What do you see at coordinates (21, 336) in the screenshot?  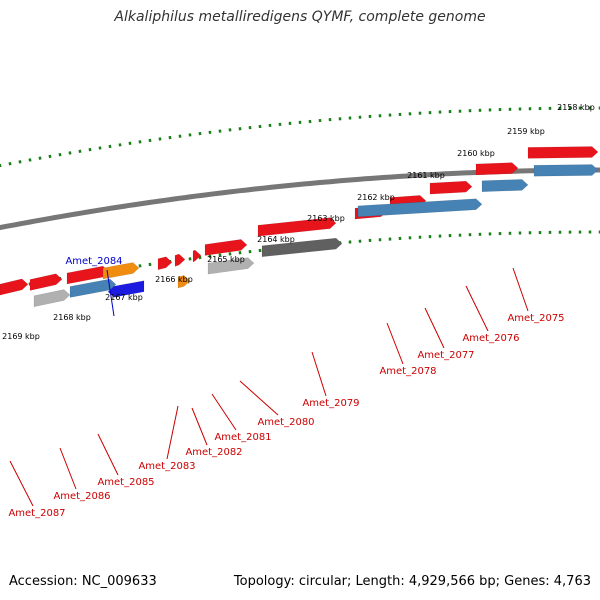 I see `scale-label: 2169 kbp` at bounding box center [21, 336].